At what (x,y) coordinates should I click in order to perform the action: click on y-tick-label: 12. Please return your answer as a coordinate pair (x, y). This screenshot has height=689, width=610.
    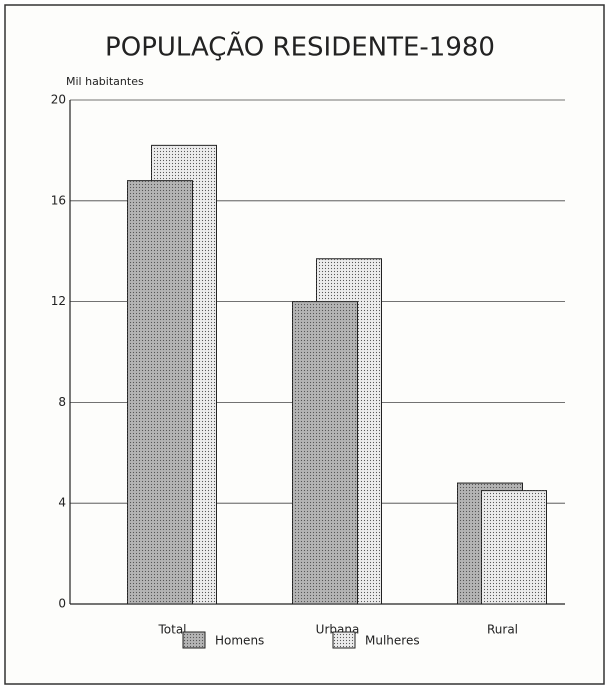
    Looking at the image, I should click on (58, 301).